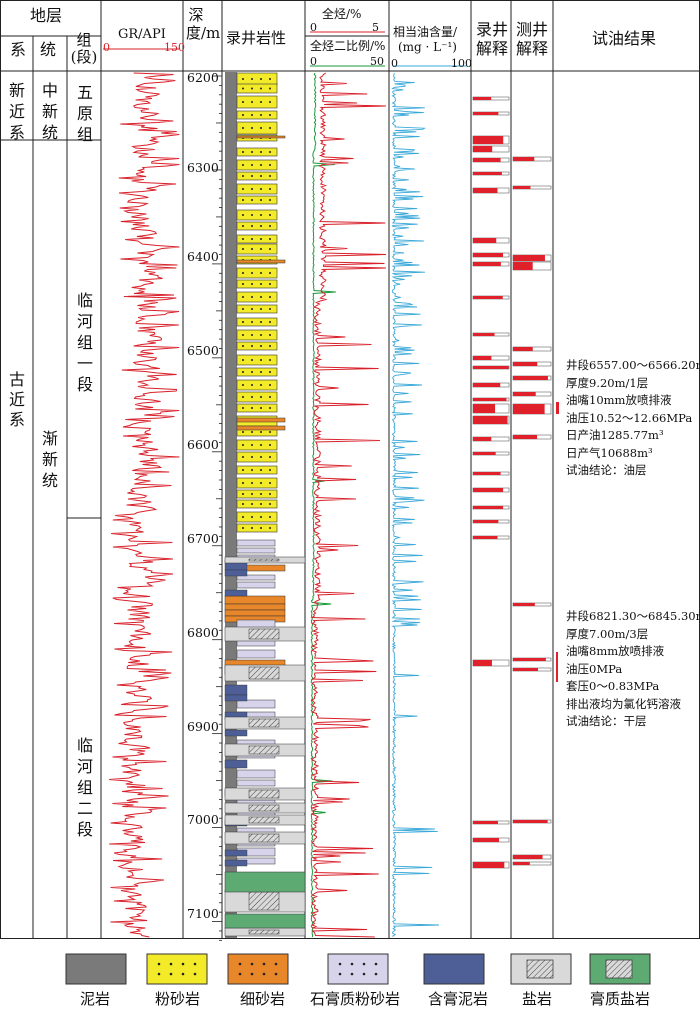 This screenshot has height=1009, width=700. What do you see at coordinates (606, 470) in the screenshot?
I see `test-line: 试油结论：油层` at bounding box center [606, 470].